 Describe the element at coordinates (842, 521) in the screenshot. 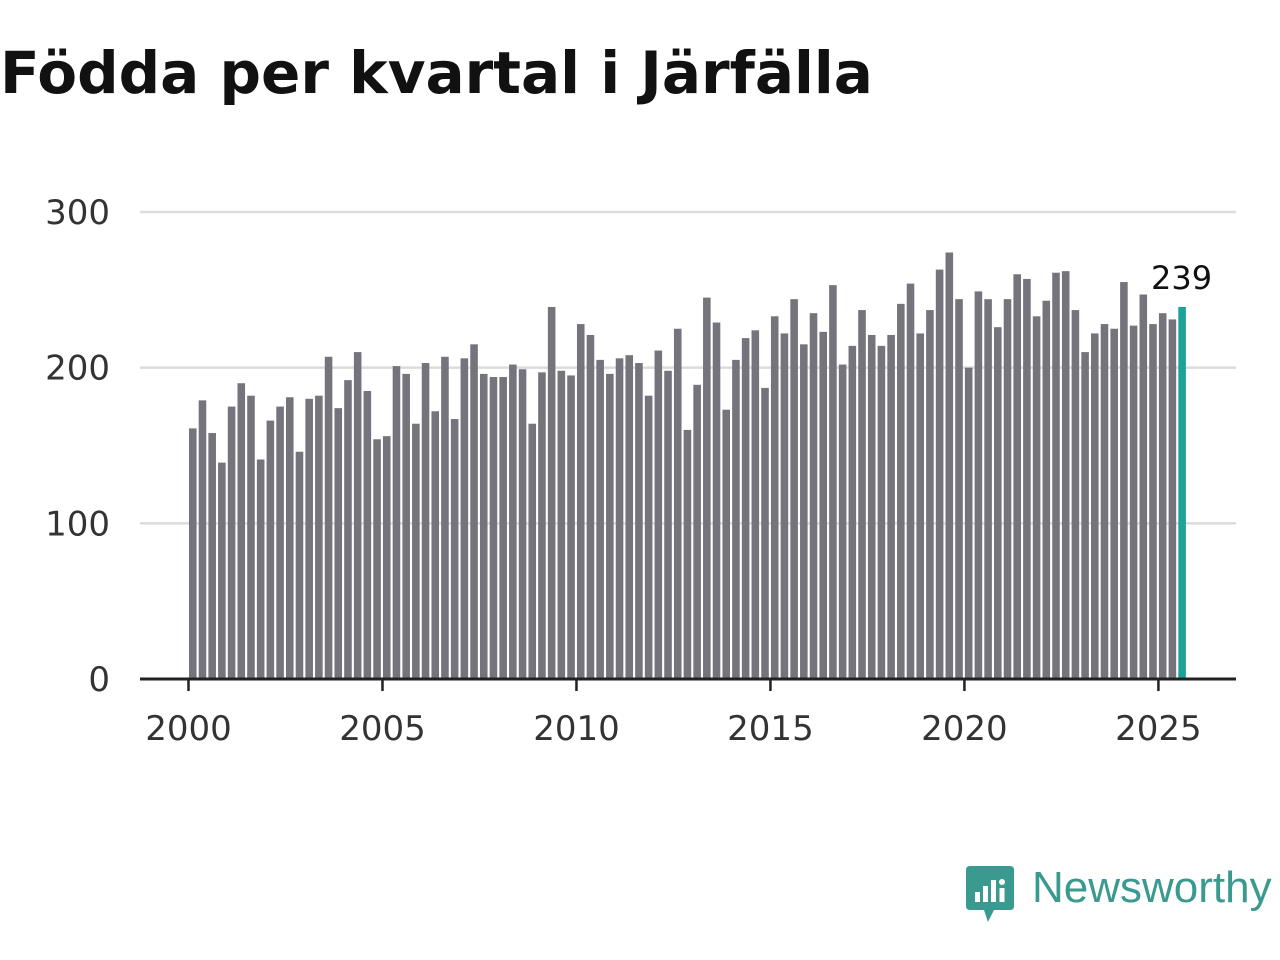

I see `bar-2016Q4` at that location.